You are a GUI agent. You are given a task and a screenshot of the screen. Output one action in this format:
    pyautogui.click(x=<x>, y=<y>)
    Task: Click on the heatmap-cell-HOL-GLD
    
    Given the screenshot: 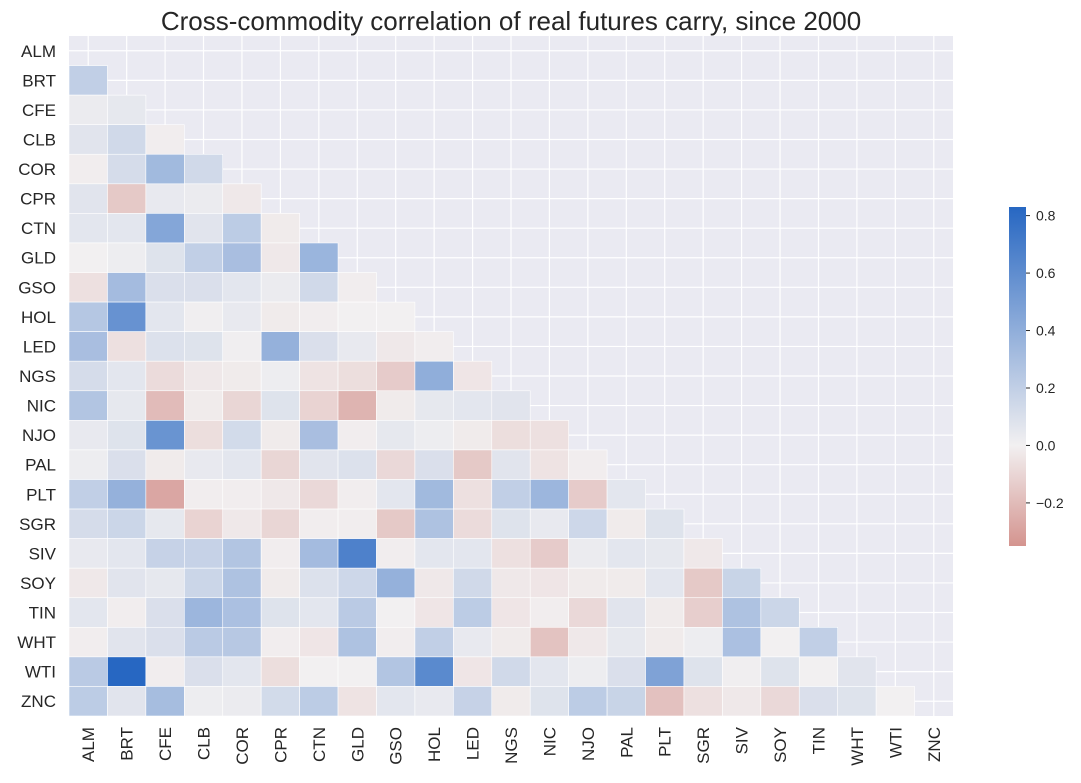 What is the action you would take?
    pyautogui.click(x=357, y=316)
    